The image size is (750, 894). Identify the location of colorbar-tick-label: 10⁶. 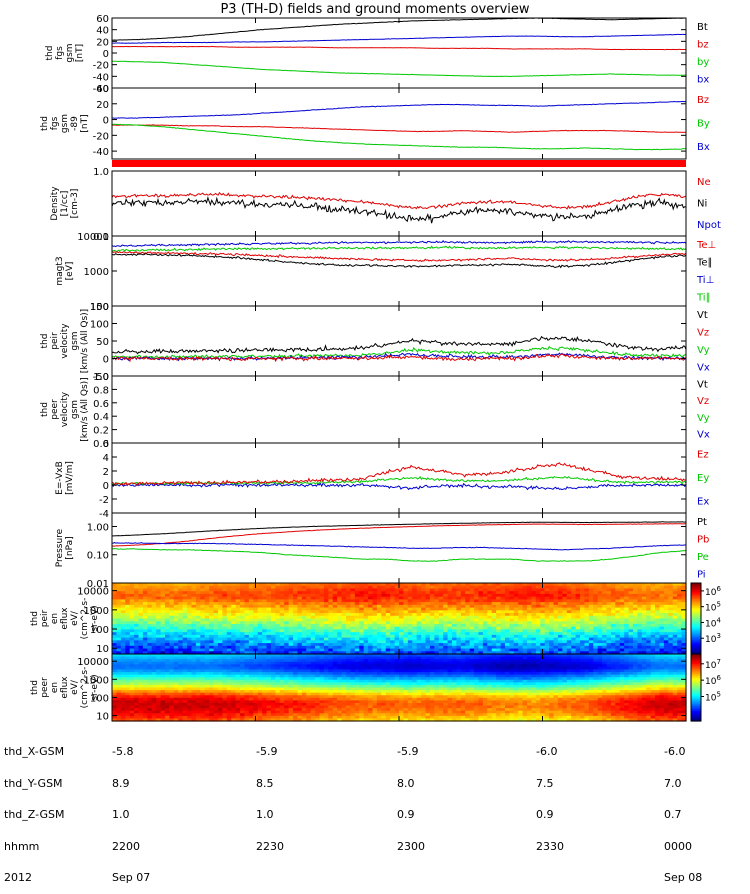
(713, 591).